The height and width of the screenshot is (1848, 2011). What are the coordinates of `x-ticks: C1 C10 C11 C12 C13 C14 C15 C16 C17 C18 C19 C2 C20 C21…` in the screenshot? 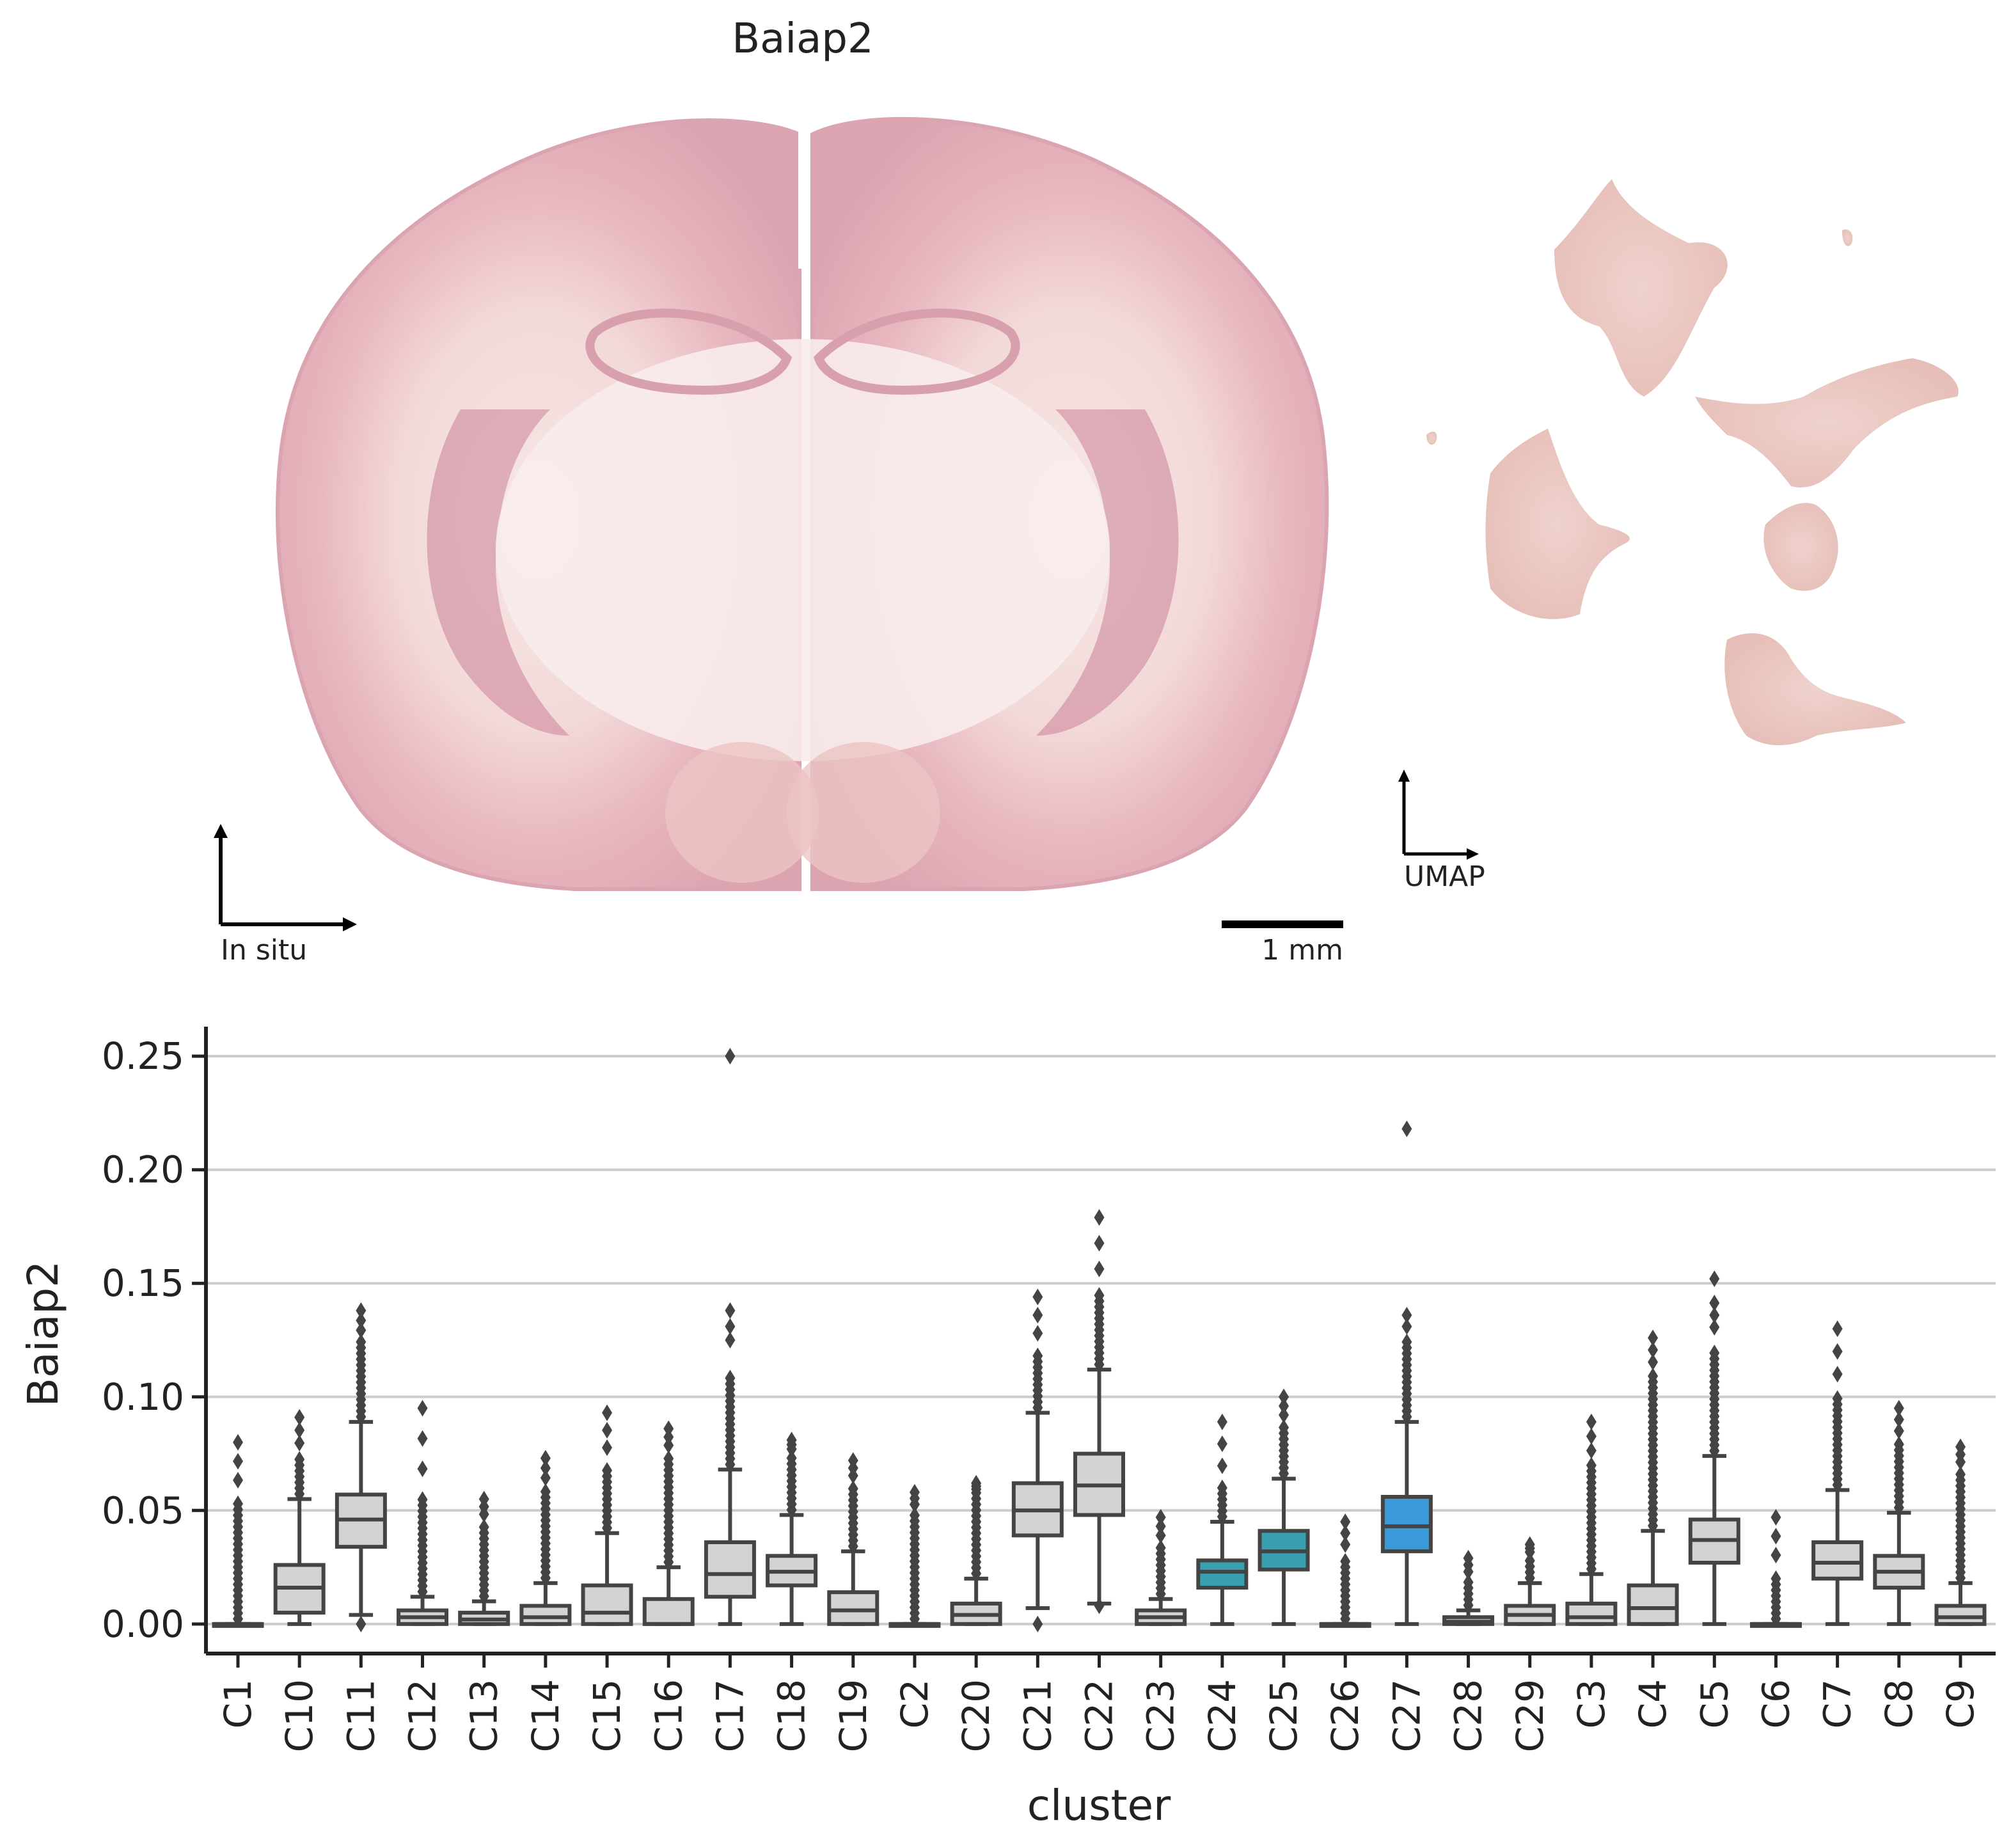 It's located at (1099, 1703).